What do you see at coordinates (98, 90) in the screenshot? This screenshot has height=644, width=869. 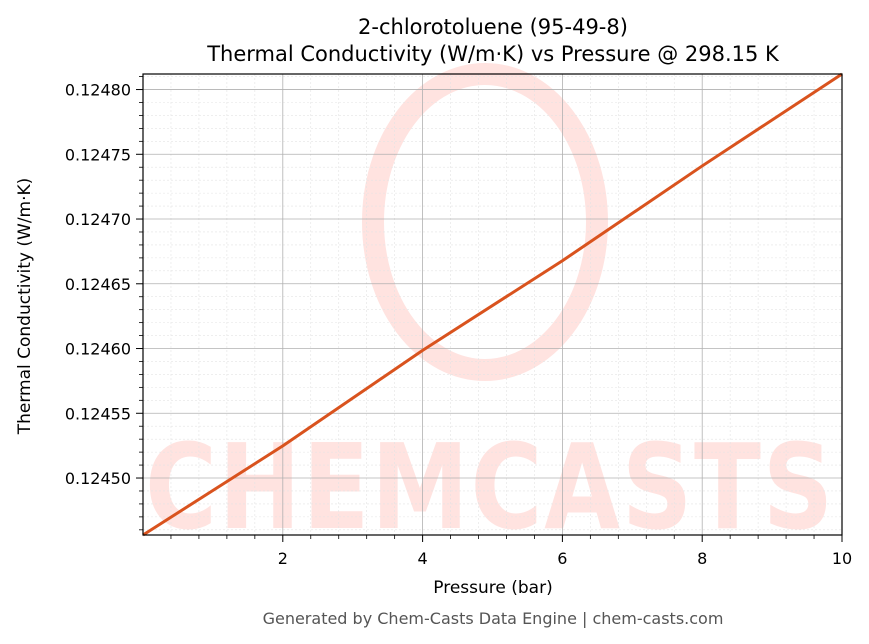 I see `y-tick-label: 0.12480` at bounding box center [98, 90].